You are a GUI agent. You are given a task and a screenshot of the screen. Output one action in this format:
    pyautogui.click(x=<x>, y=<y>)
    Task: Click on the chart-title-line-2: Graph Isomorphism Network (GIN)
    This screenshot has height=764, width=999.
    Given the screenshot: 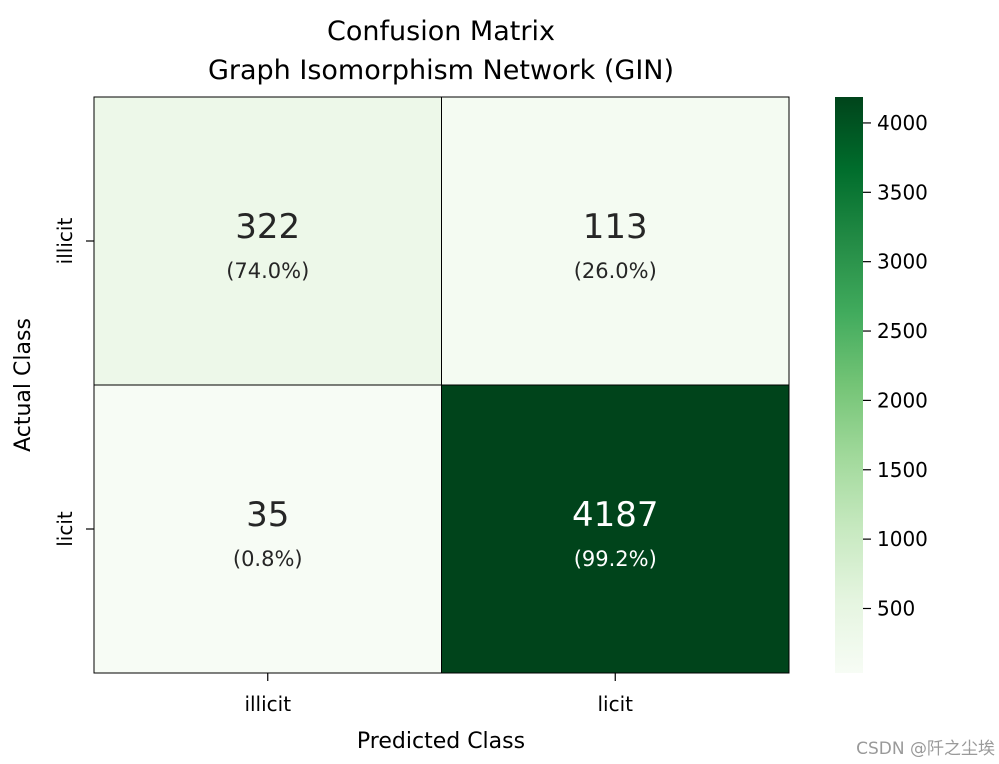 What is the action you would take?
    pyautogui.click(x=441, y=70)
    